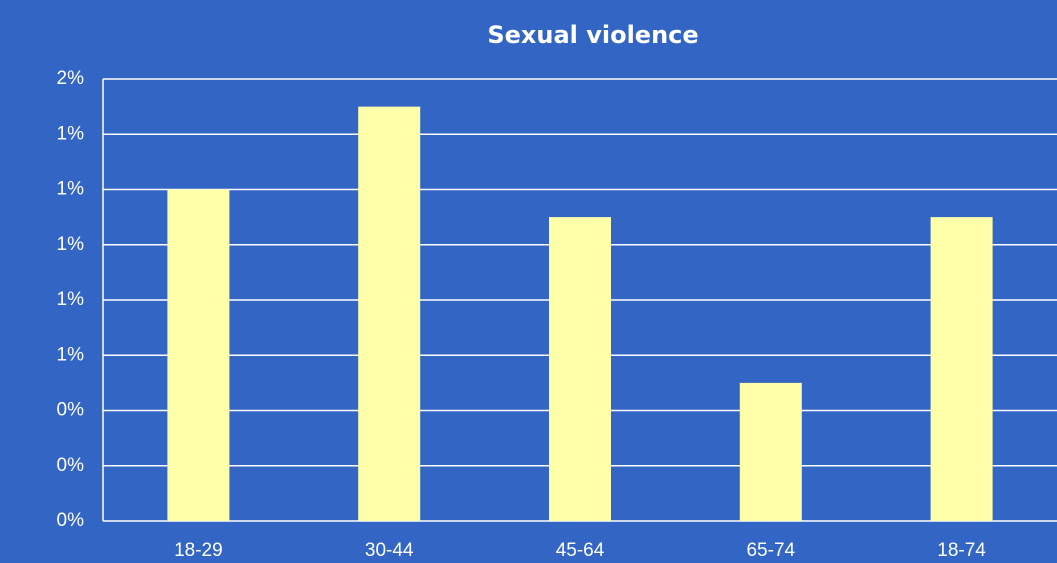 The width and height of the screenshot is (1057, 563). Describe the element at coordinates (592, 35) in the screenshot. I see `chart-title: Sexual violence` at that location.